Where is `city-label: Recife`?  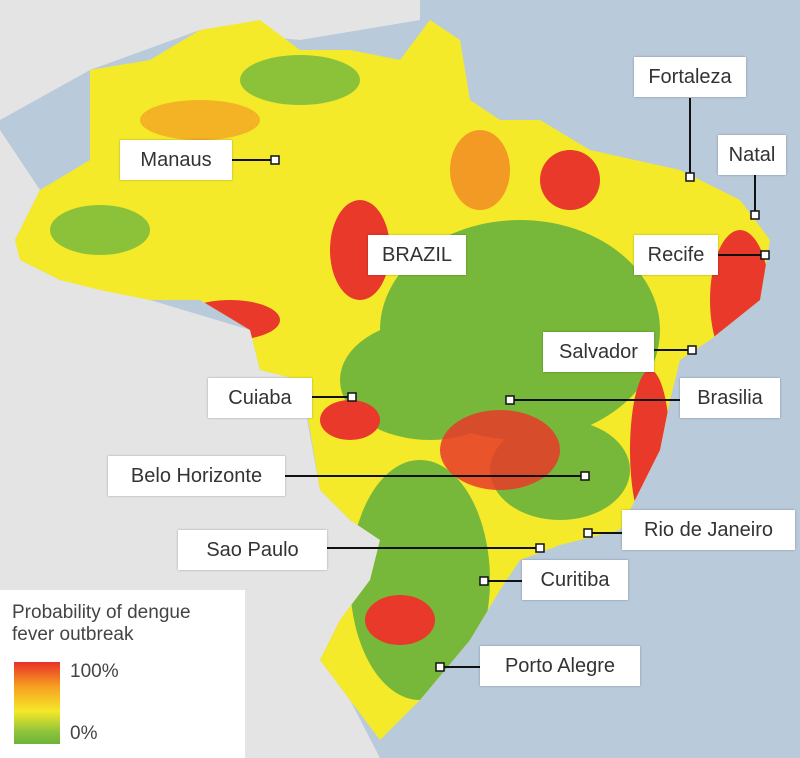
city-label: Recife is located at coordinates (676, 255).